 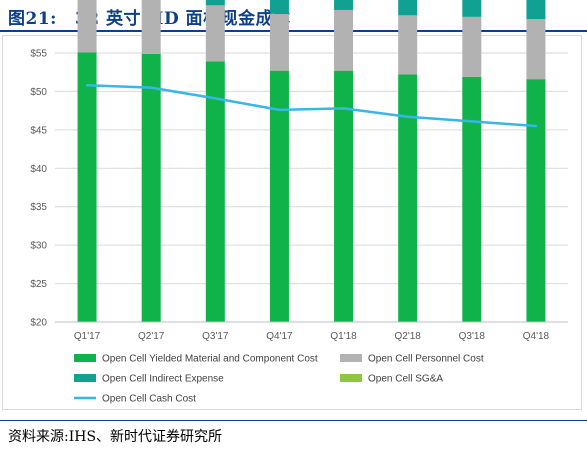 I want to click on y-tick-label: $40, so click(x=38, y=169).